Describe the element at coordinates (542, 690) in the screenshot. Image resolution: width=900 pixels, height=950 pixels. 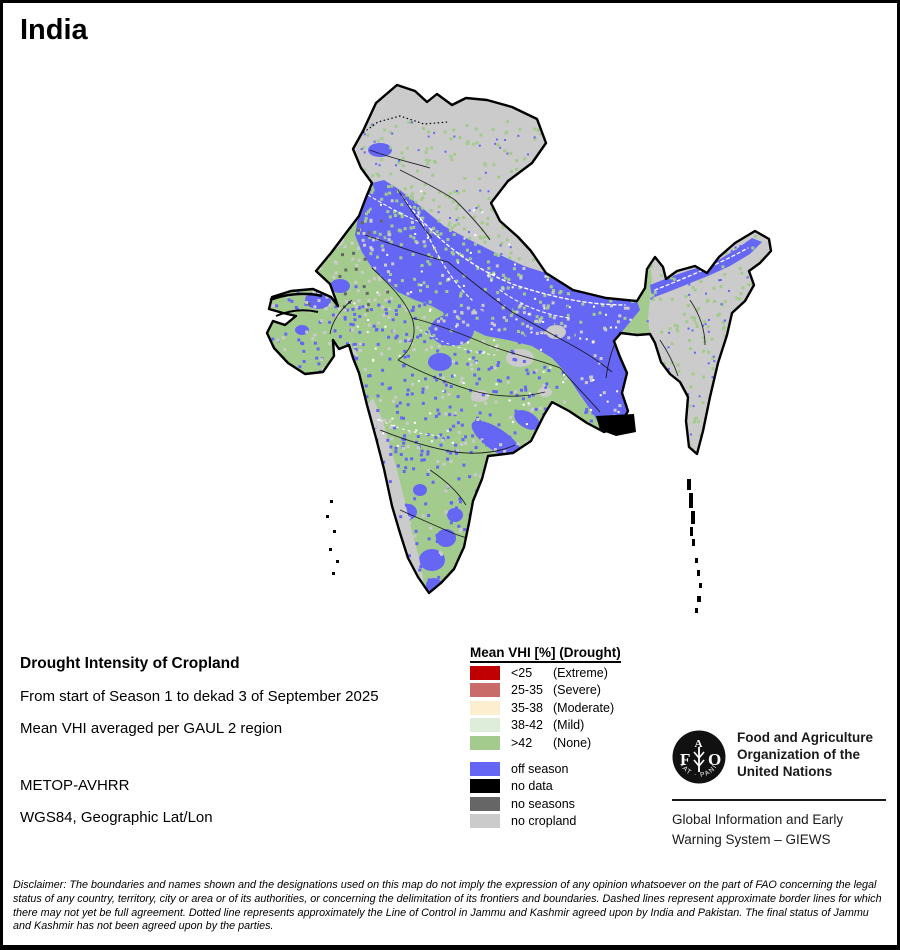
I see `legend-row-severe: 25-35 (Severe)` at that location.